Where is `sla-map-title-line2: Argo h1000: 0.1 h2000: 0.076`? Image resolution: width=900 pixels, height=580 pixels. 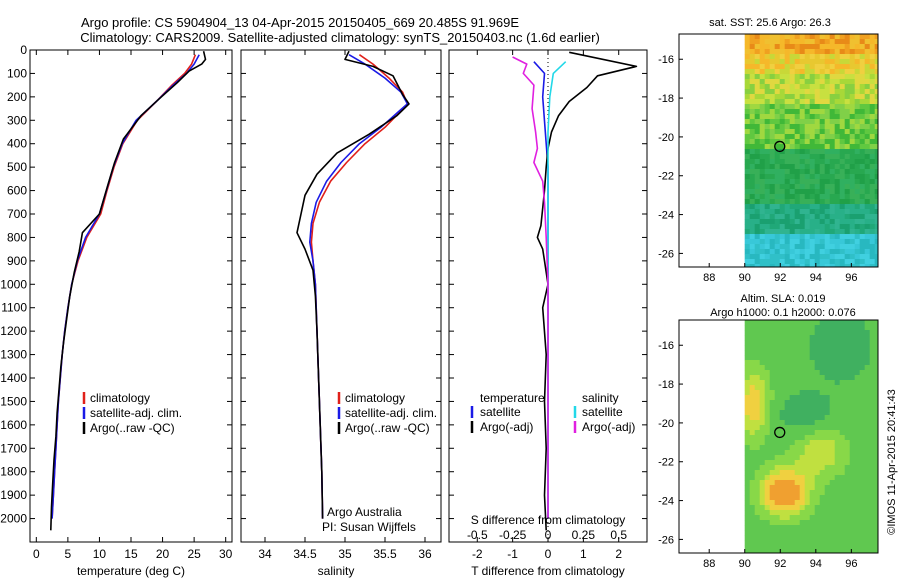 sla-map-title-line2: Argo h1000: 0.1 h2000: 0.076 is located at coordinates (783, 313).